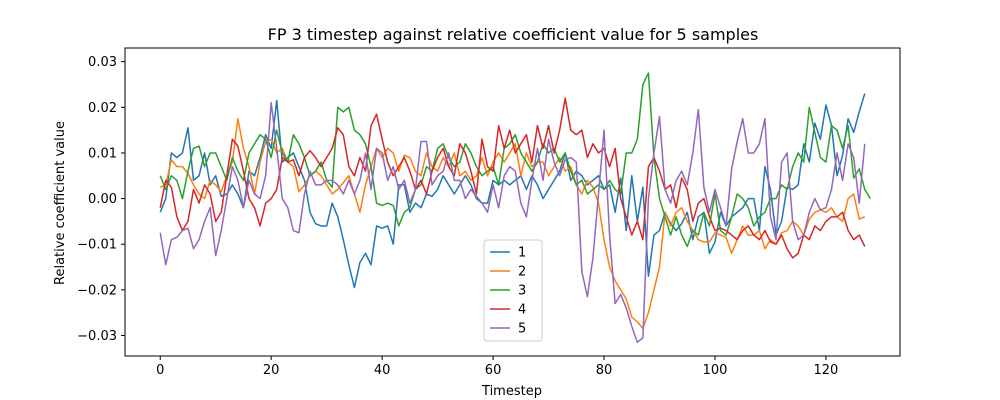 This screenshot has height=400, width=1000. I want to click on y-tick-label: −0.01, so click(97, 245).